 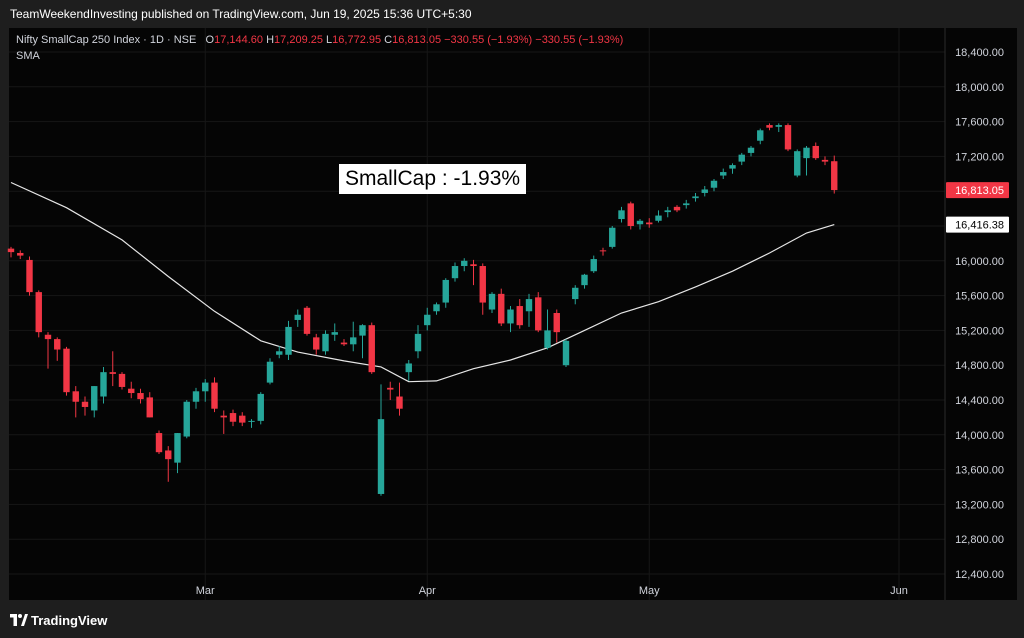 I want to click on annotation-text-box: SmallCap : -1.93%, so click(x=433, y=179).